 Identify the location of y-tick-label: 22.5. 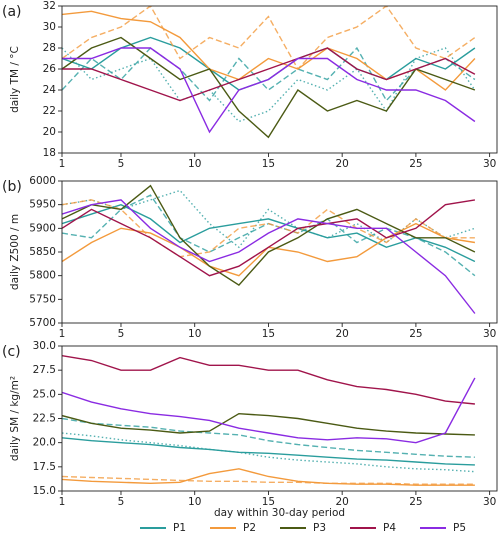
(44, 419).